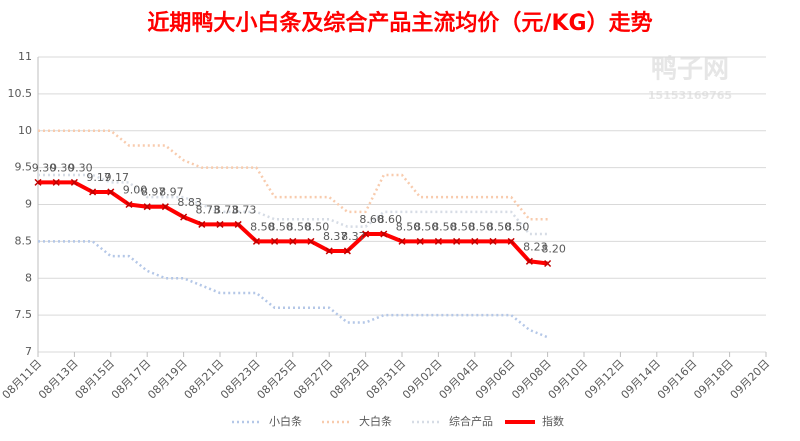  What do you see at coordinates (535, 246) in the screenshot?
I see `data-label: 8.23` at bounding box center [535, 246].